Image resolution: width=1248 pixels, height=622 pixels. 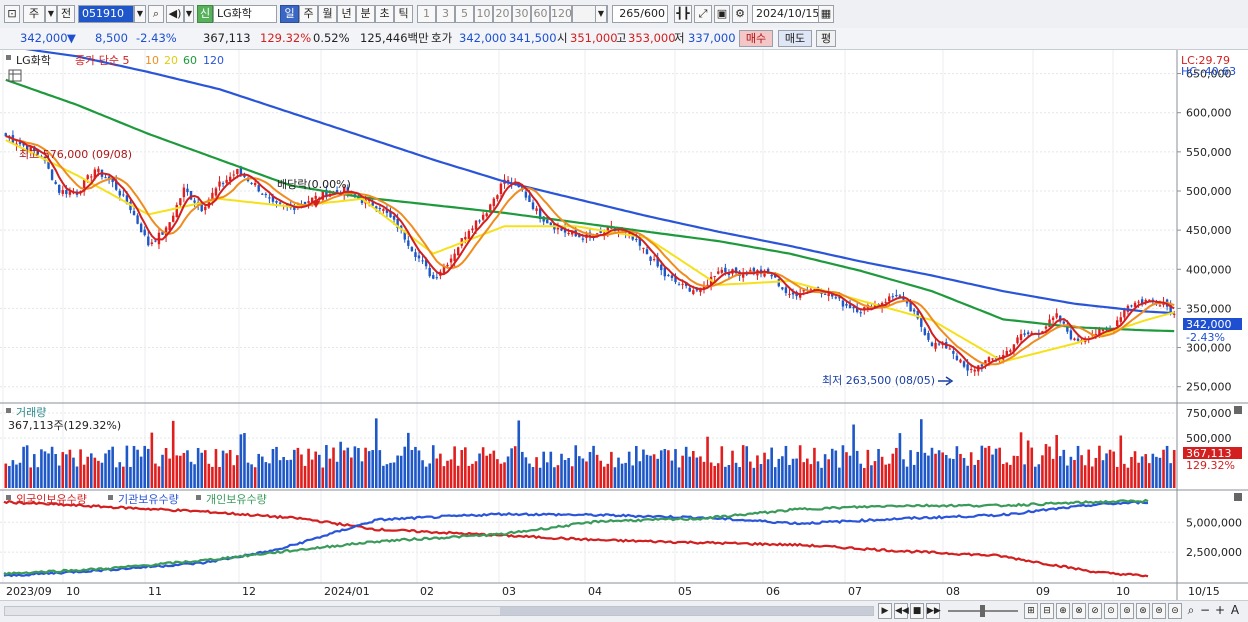 I want to click on save-icon: ▣, so click(x=722, y=14).